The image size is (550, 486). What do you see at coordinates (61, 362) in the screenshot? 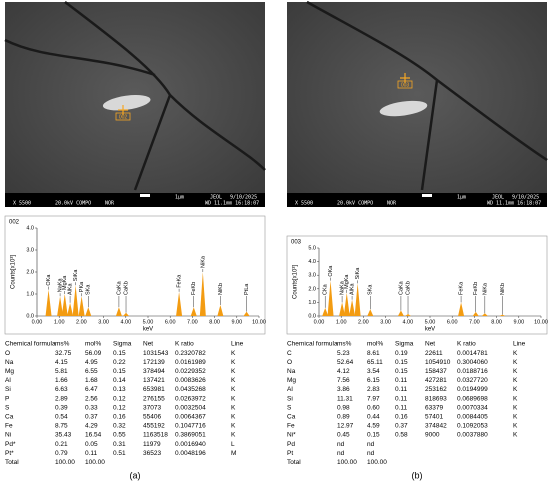
I see `table-cell: 4.15` at bounding box center [61, 362].